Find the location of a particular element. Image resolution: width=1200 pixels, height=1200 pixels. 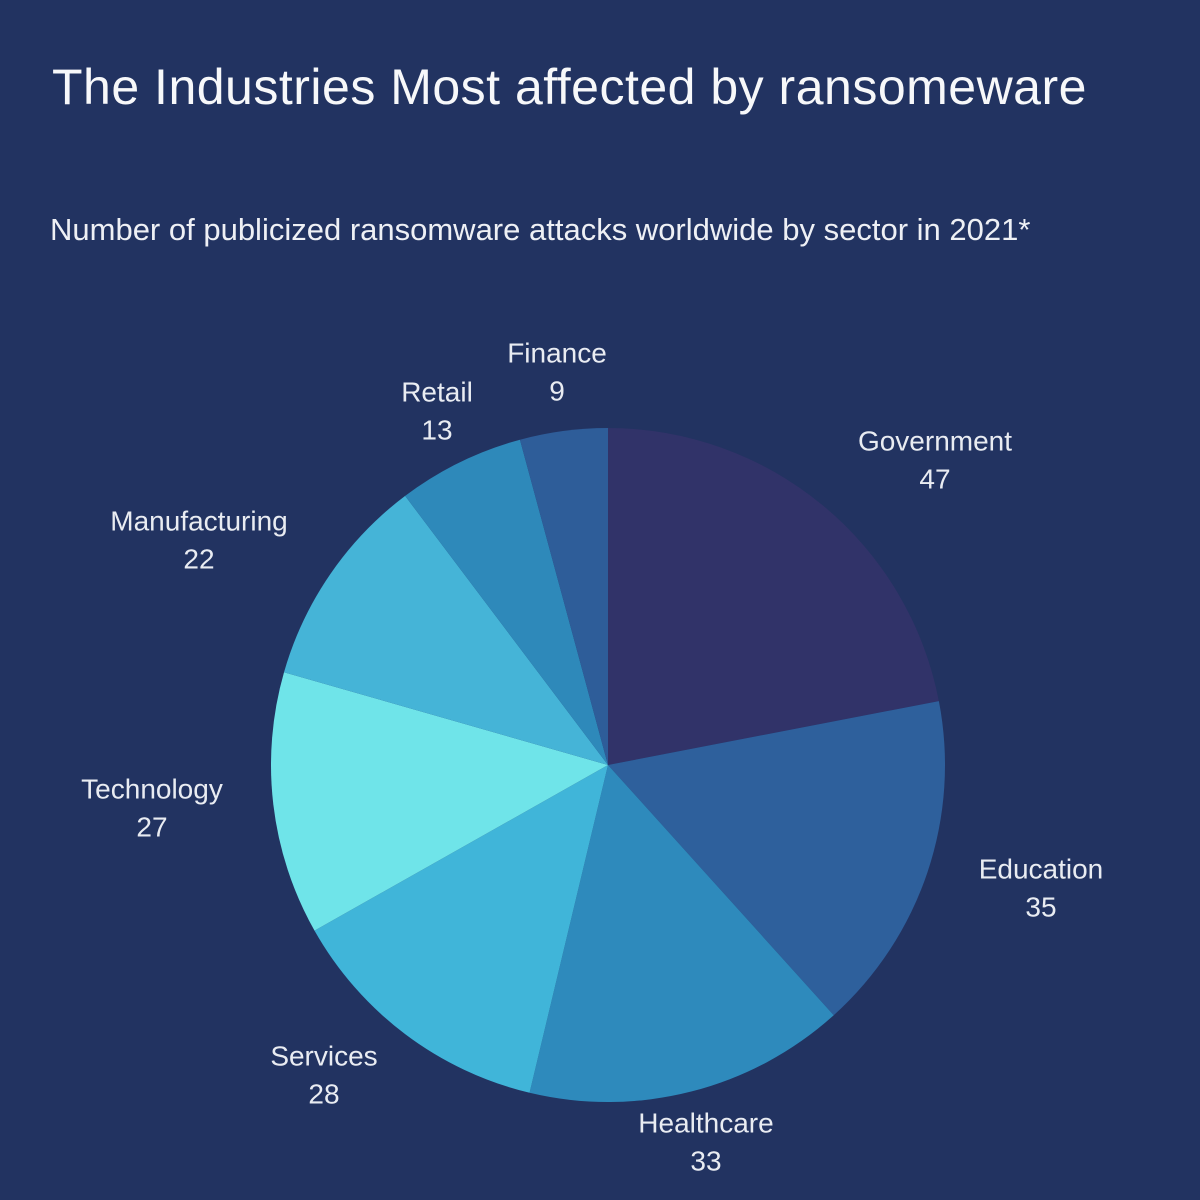

pie-slice-education is located at coordinates (776, 858).